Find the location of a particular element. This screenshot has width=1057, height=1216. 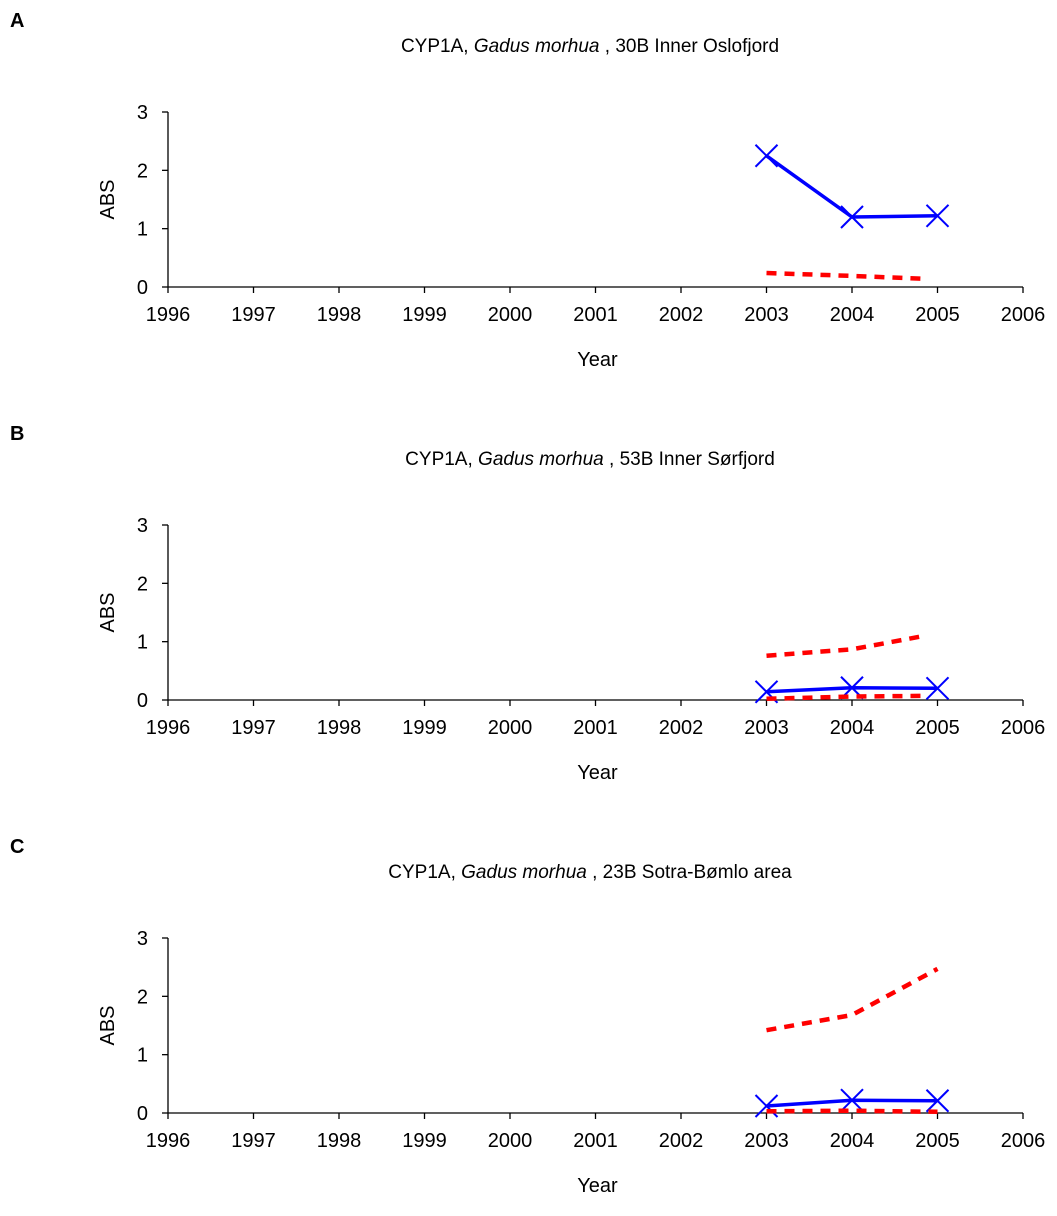

title-suffix: , 30B Inner Oslofjord is located at coordinates (689, 46).